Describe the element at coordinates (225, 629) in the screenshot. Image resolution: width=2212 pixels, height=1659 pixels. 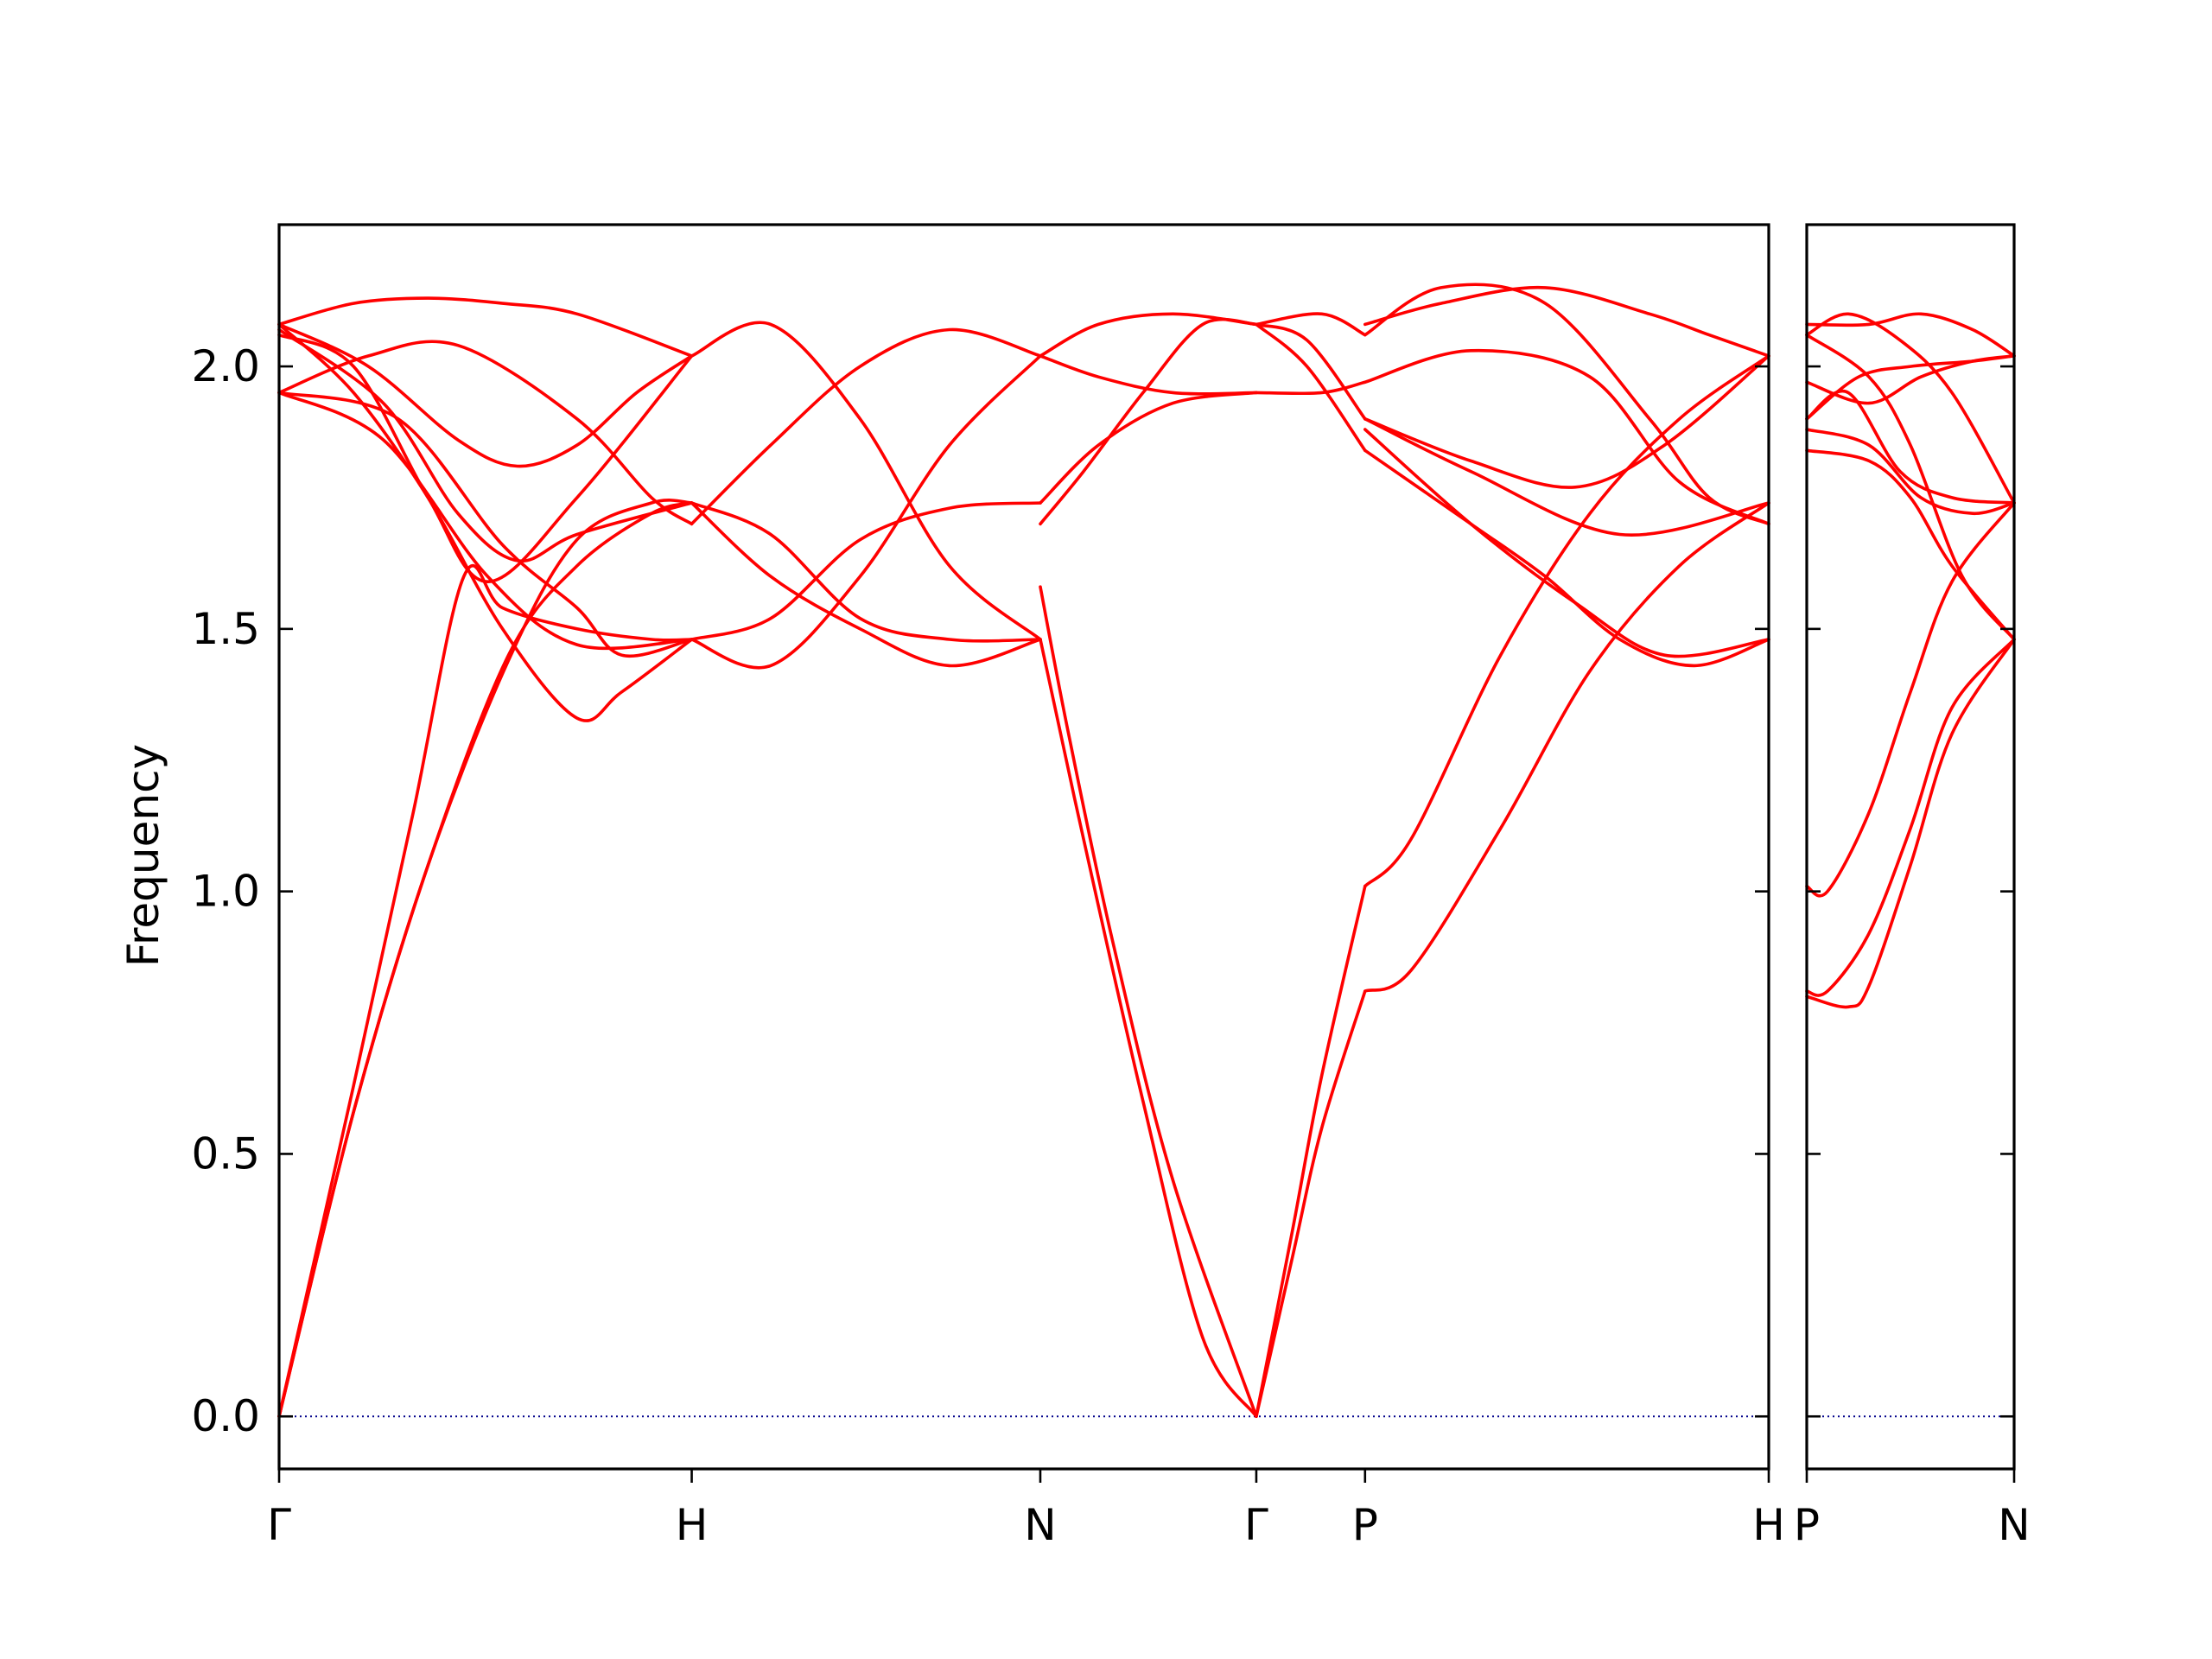
I see `y-tick-label: 1.5` at that location.